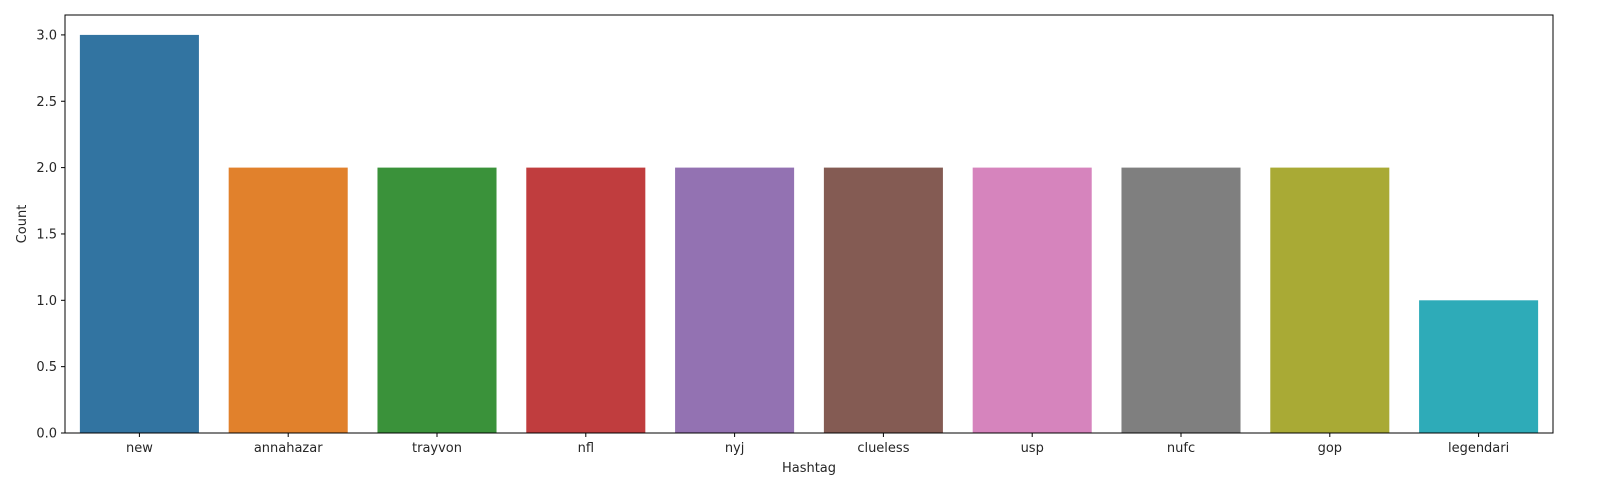  Describe the element at coordinates (1478, 448) in the screenshot. I see `x-tick-label: legendari` at that location.